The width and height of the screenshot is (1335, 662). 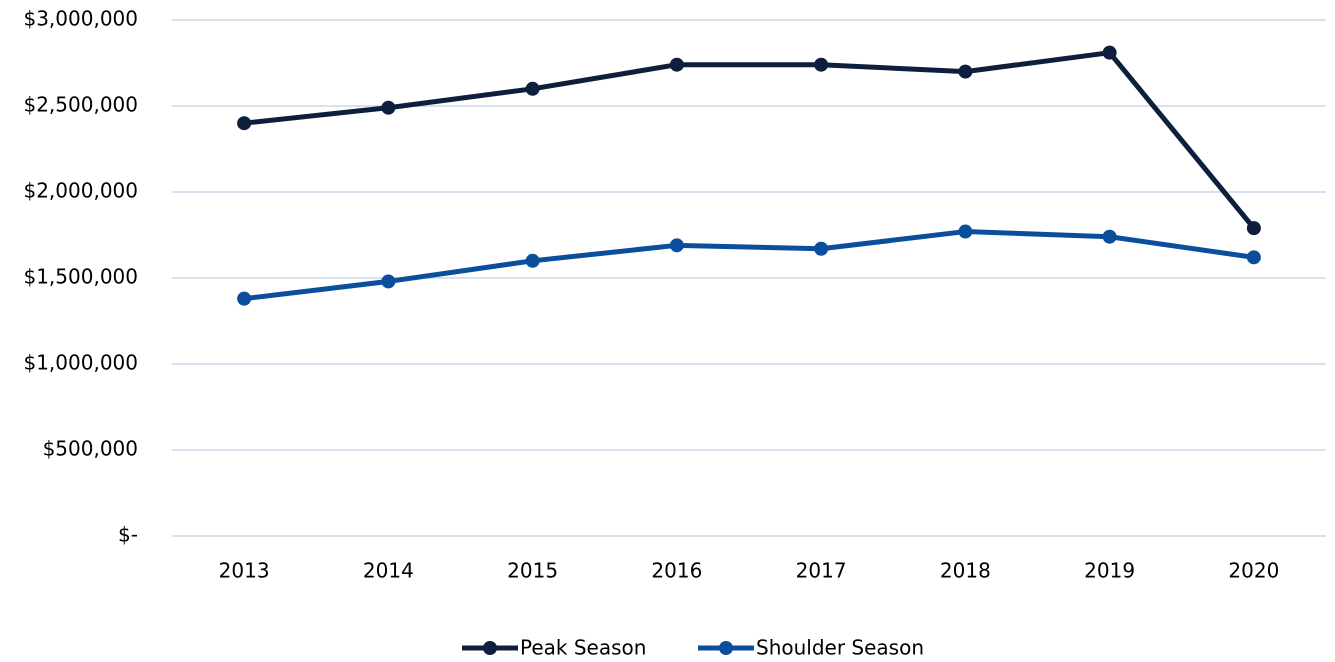 What do you see at coordinates (388, 571) in the screenshot?
I see `x-tick-label: 2014` at bounding box center [388, 571].